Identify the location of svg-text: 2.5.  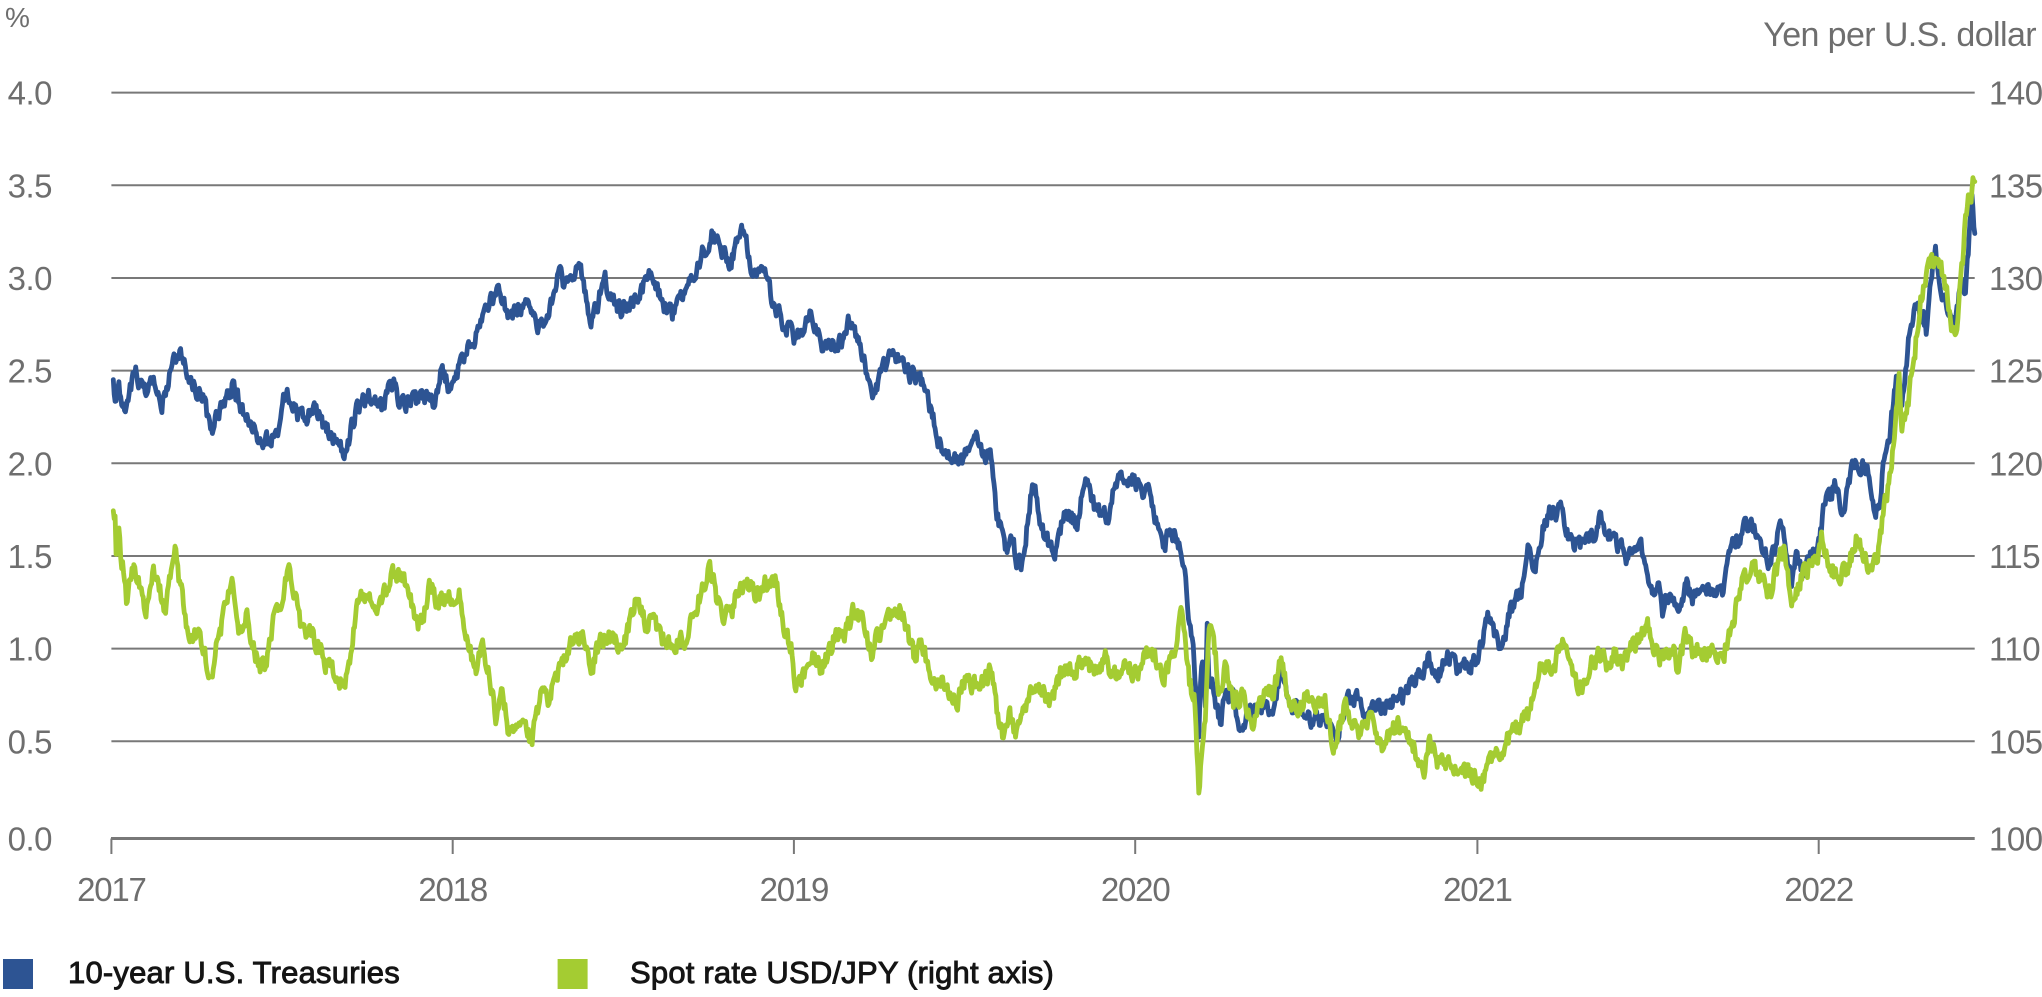
(30, 371).